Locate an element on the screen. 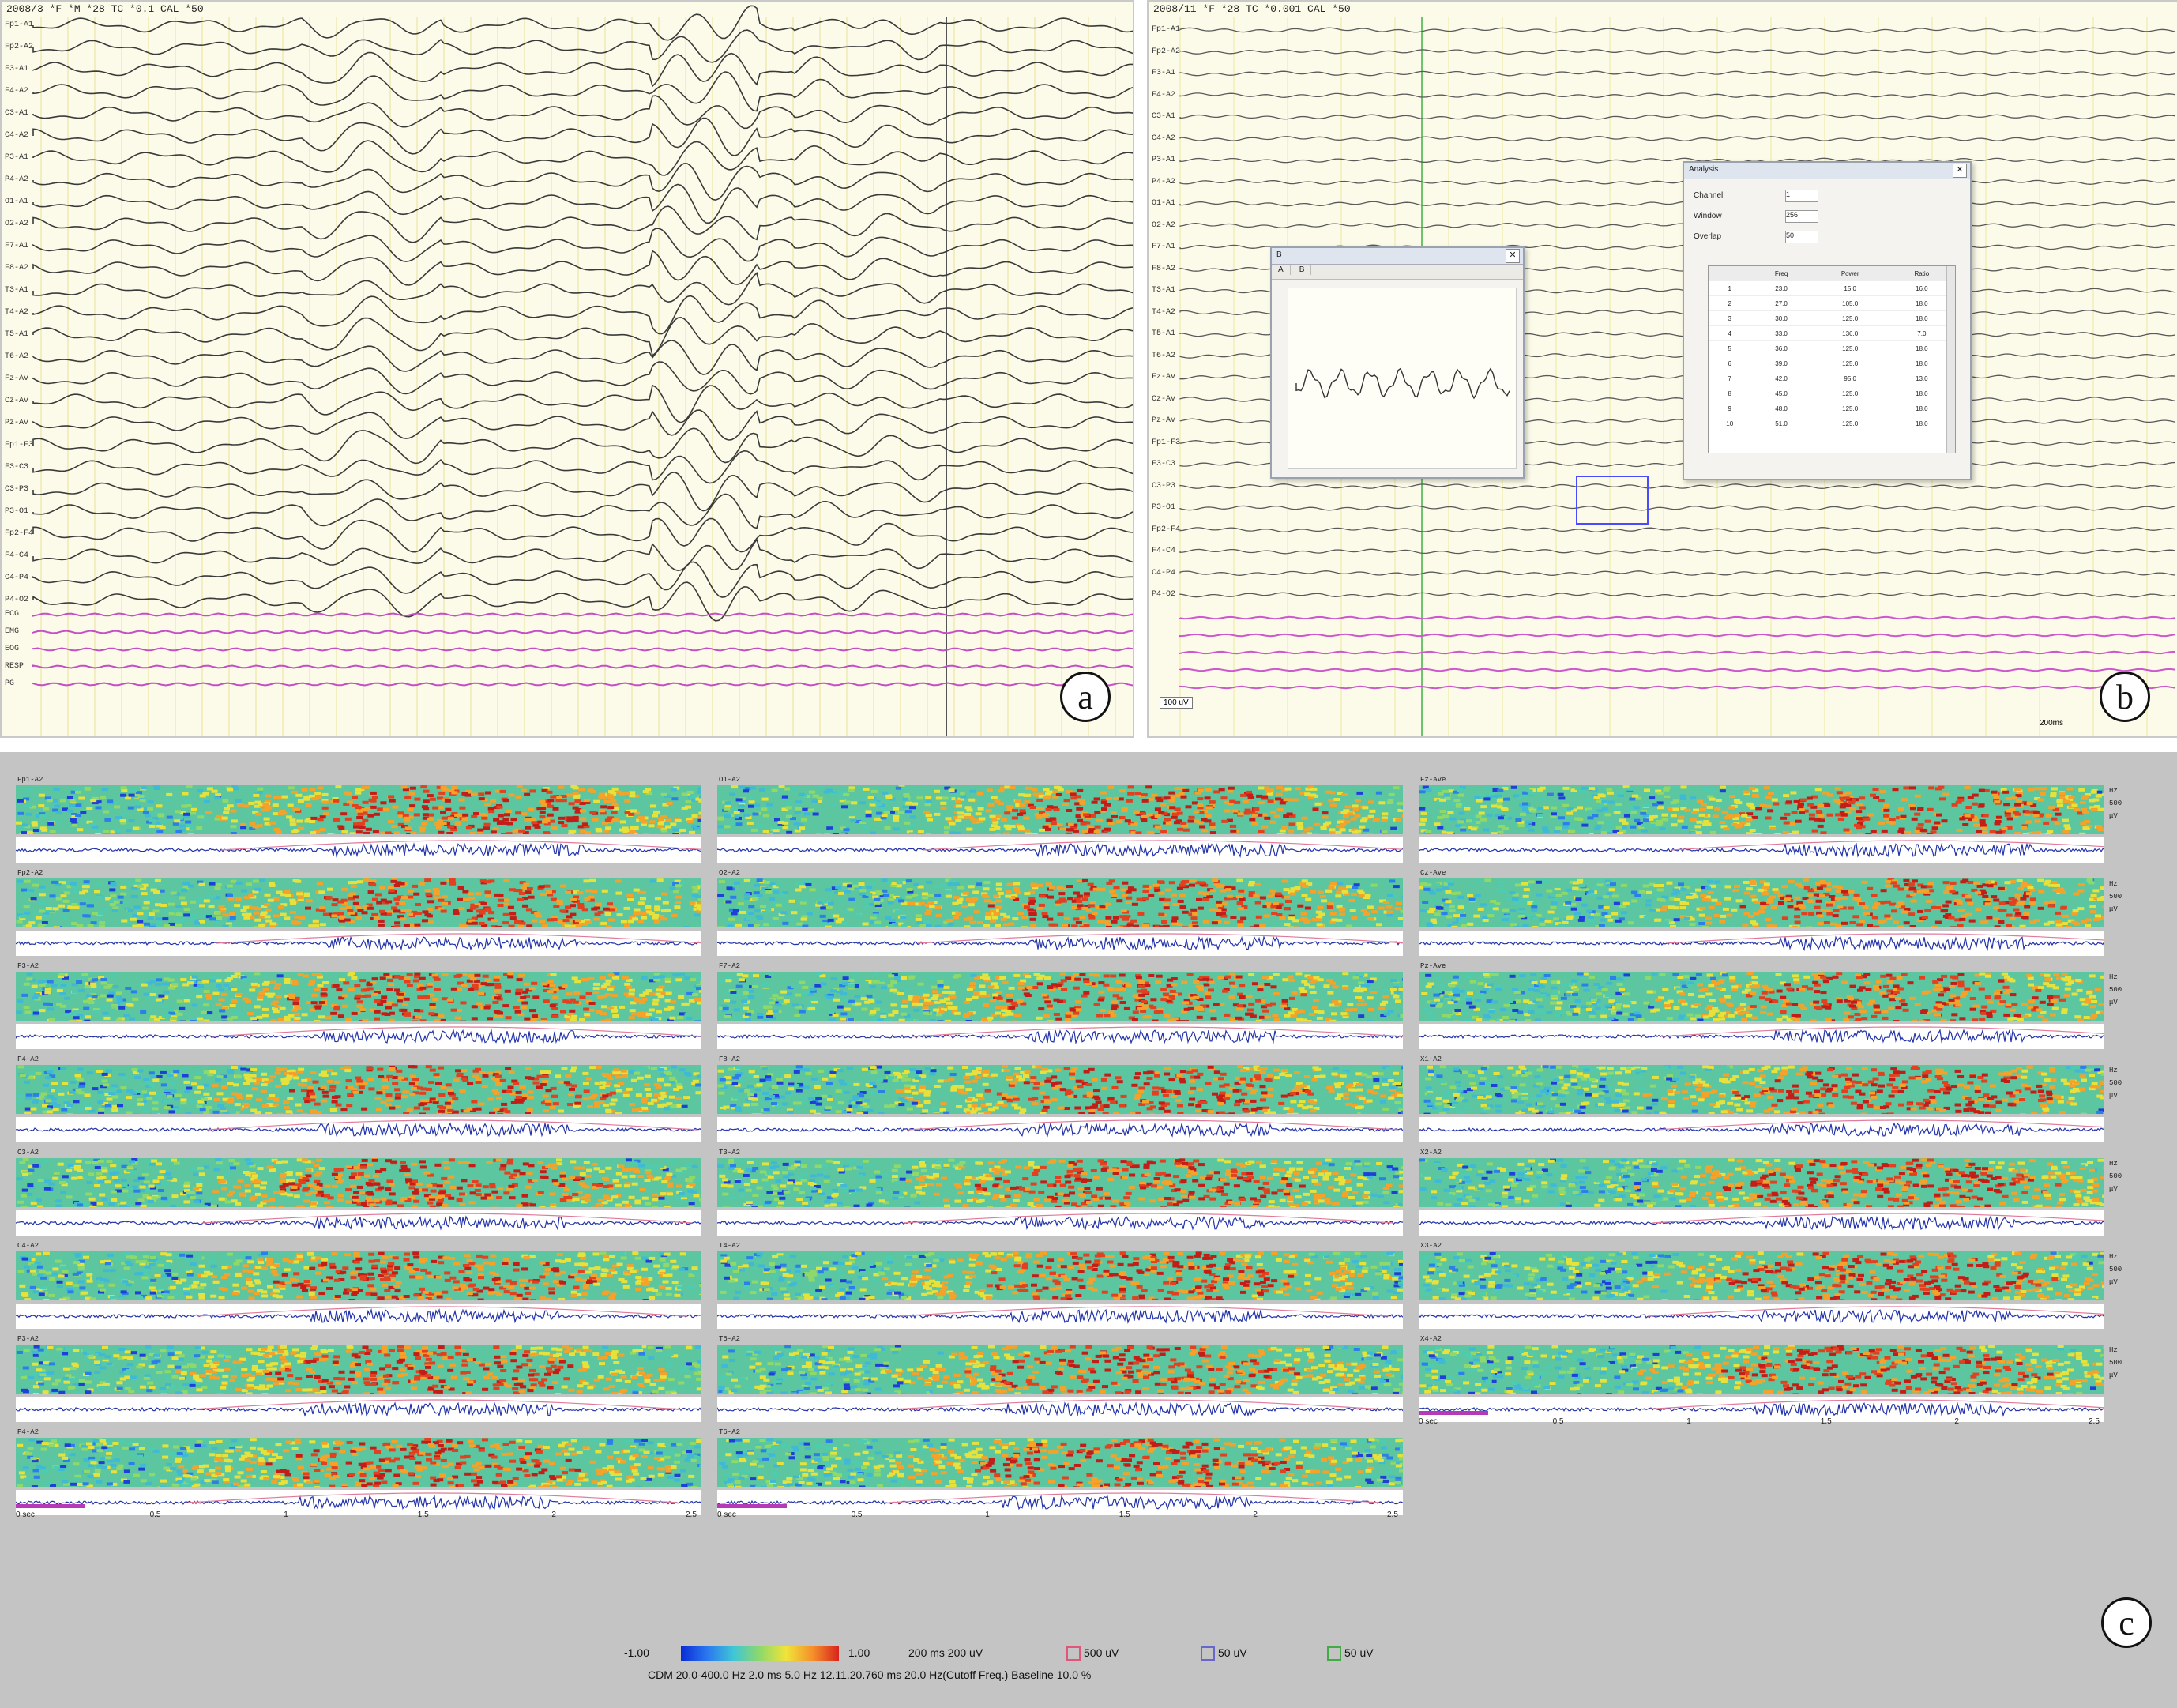  waveform-tabbar: A B is located at coordinates (1397, 272).